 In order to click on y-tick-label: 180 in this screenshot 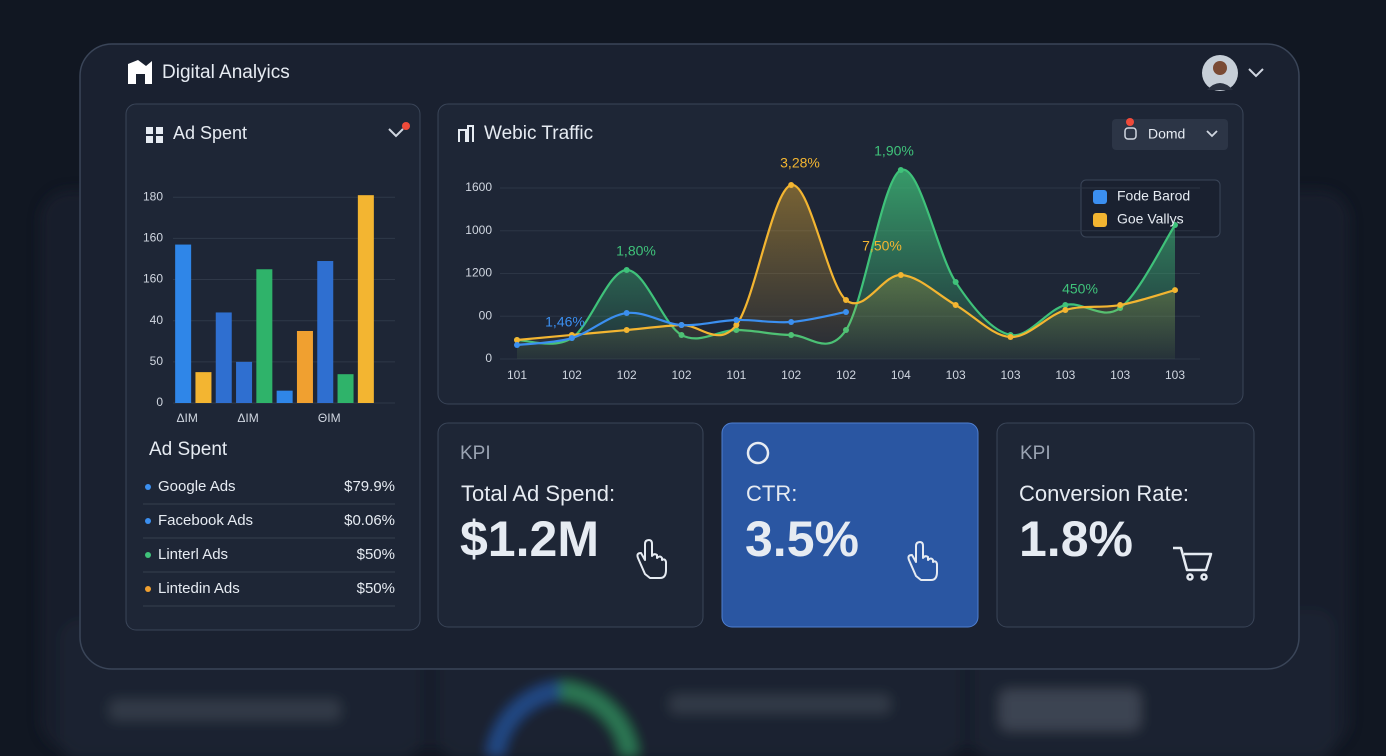, I will do `click(153, 196)`.